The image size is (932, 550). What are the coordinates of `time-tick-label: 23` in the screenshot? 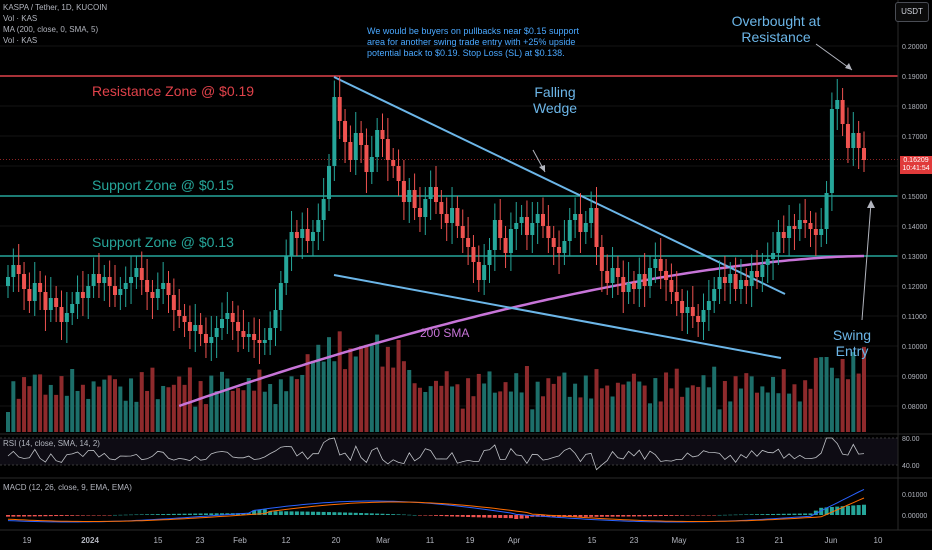 It's located at (200, 540).